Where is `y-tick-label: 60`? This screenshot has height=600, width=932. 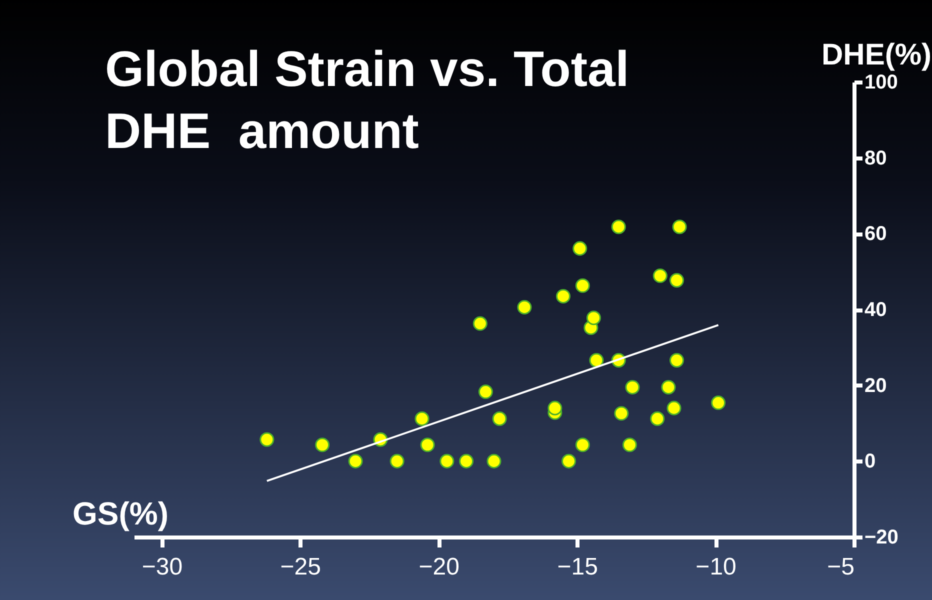
y-tick-label: 60 is located at coordinates (875, 234).